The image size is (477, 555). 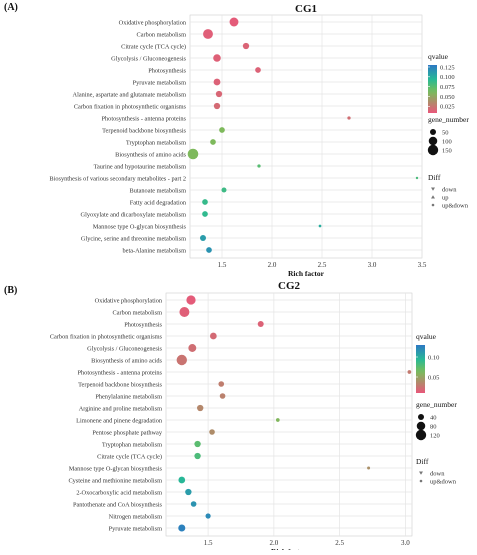 I want to click on panel-label: (B), so click(x=10, y=290).